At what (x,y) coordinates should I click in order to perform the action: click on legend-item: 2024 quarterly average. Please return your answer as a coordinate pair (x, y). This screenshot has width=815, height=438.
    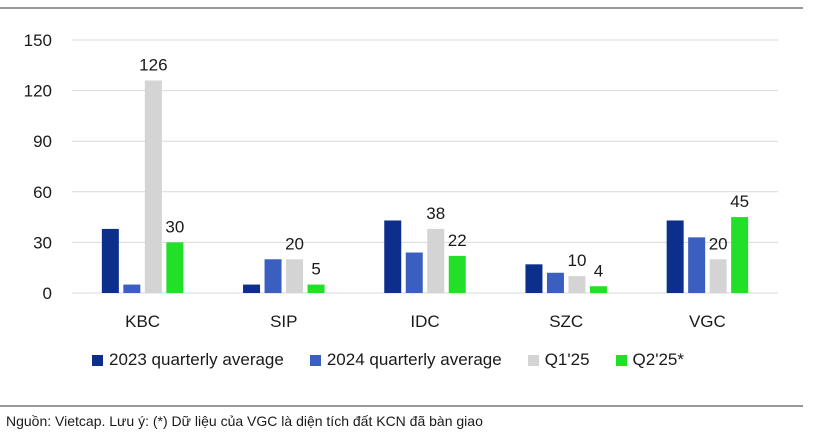
    Looking at the image, I should click on (405, 360).